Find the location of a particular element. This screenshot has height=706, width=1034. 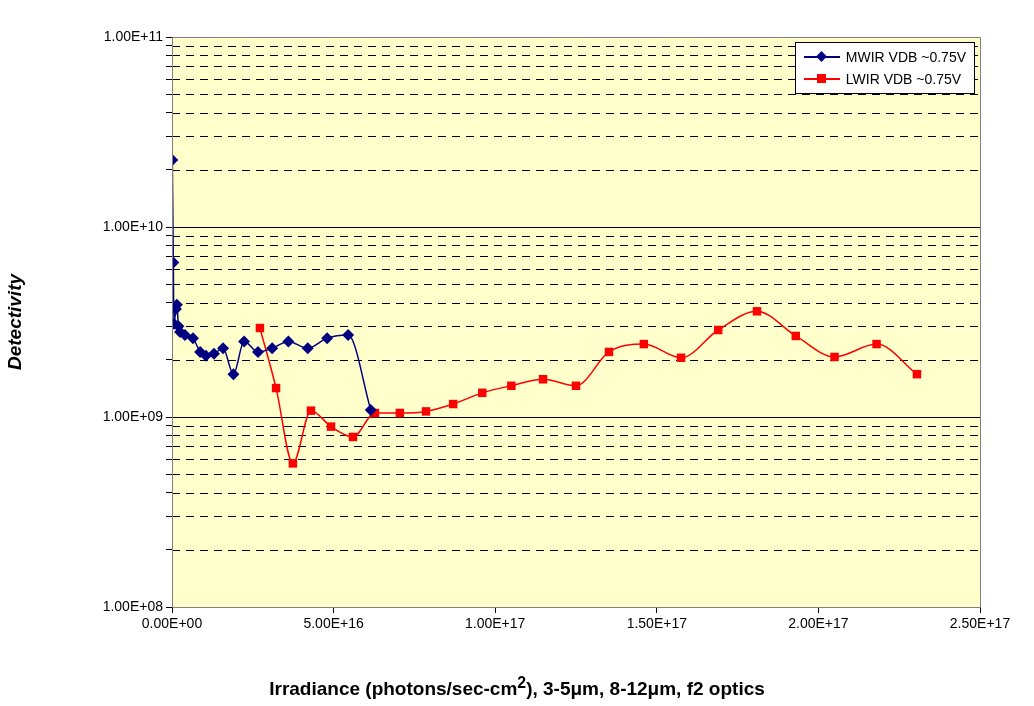

x-tick-label: 5.00E+16 is located at coordinates (333, 623).